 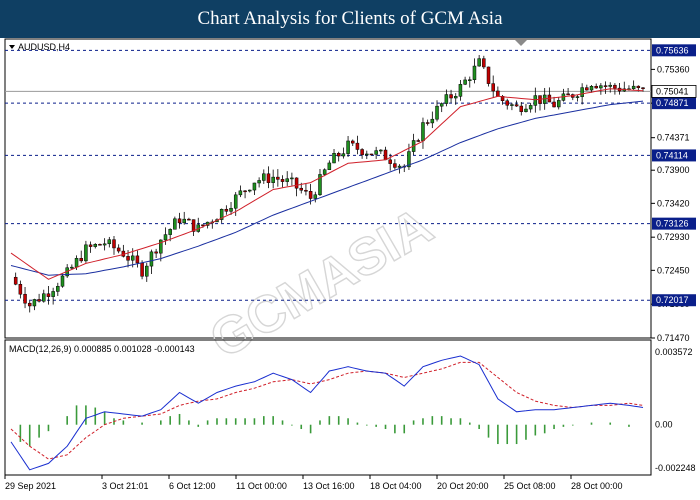 I want to click on y-tick-label: 0.73420, so click(x=673, y=203).